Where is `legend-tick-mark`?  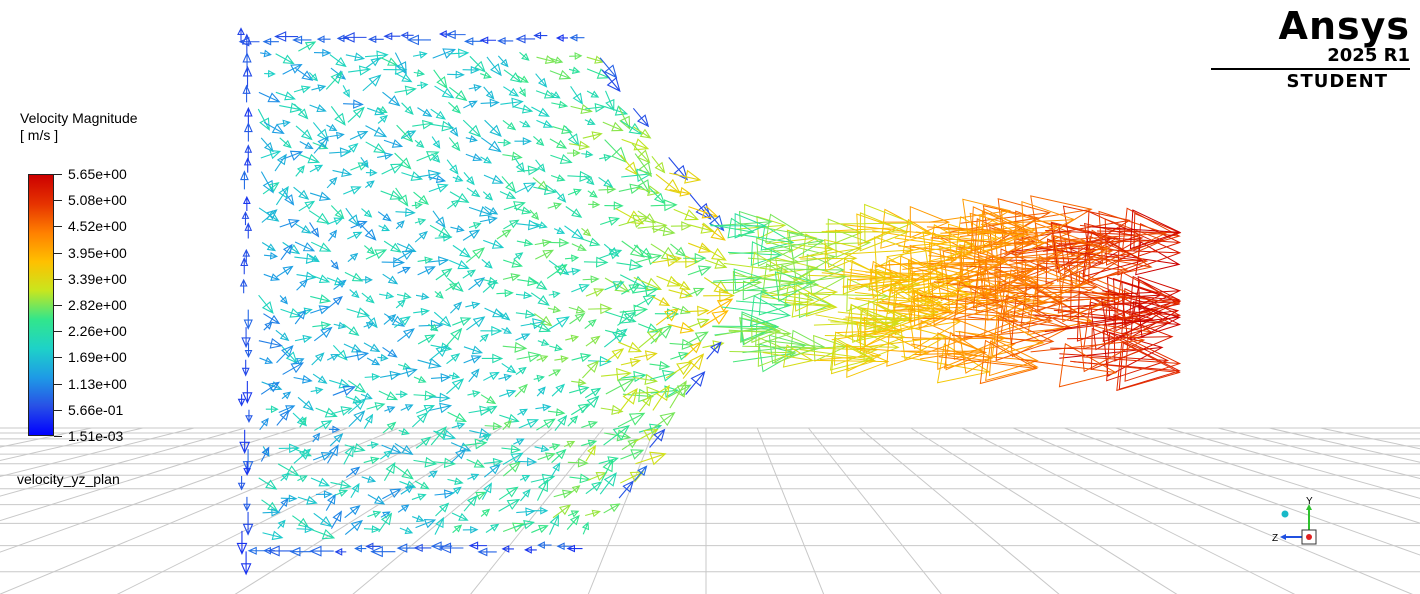
legend-tick-mark is located at coordinates (58, 279).